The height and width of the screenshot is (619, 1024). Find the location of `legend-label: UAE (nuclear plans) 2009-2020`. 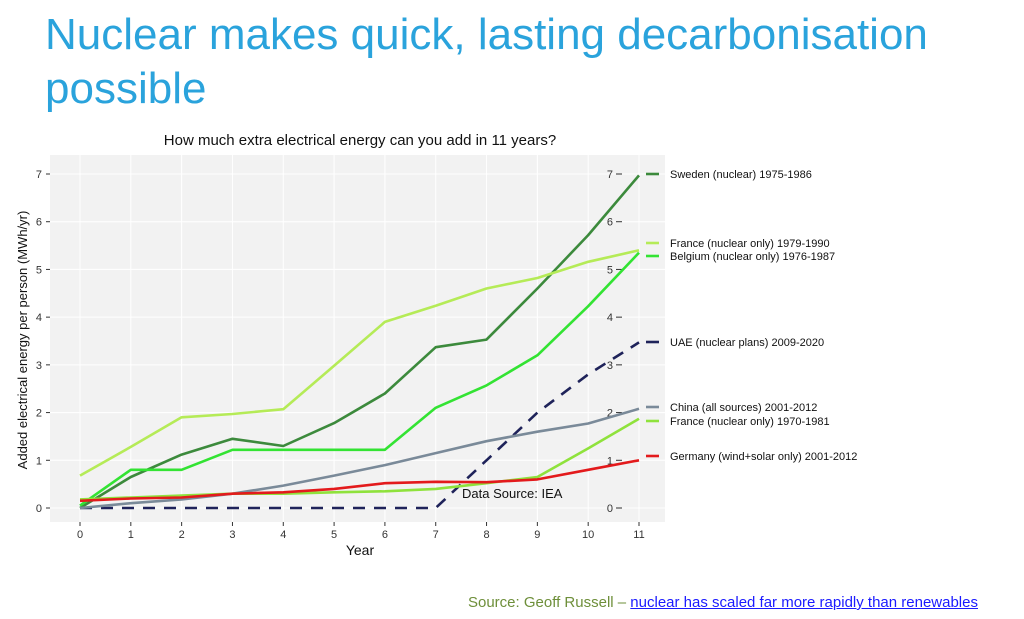

legend-label: UAE (nuclear plans) 2009-2020 is located at coordinates (747, 343).